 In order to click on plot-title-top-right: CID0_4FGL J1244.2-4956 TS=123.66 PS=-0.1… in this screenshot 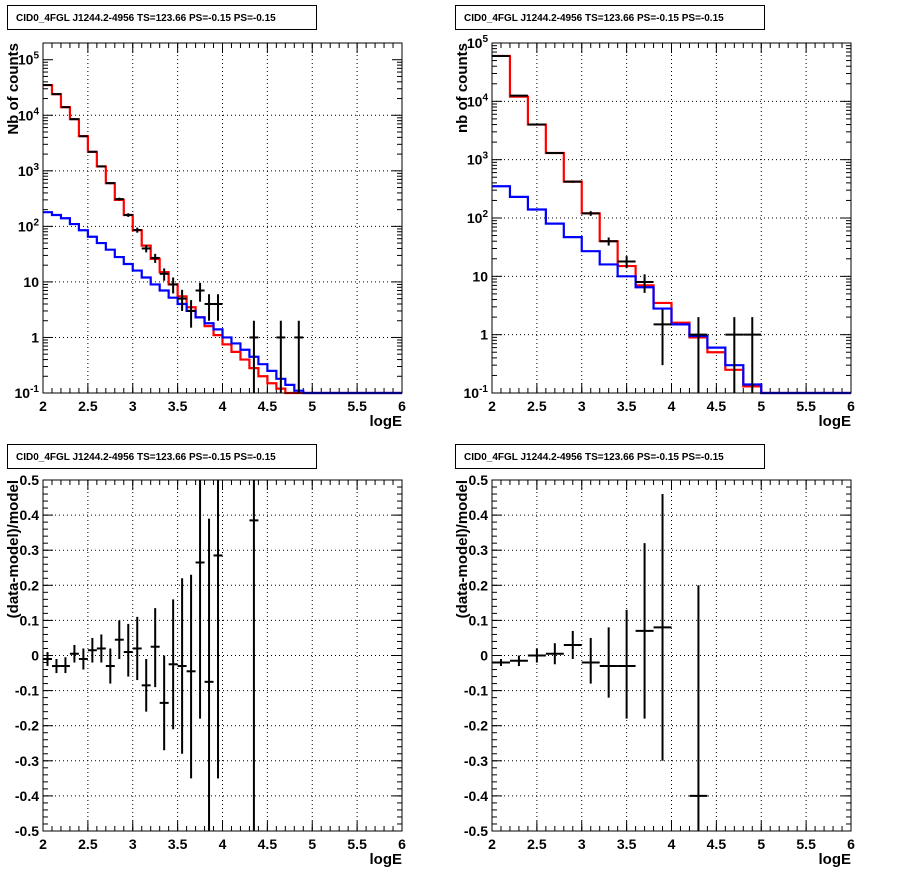, I will do `click(610, 17)`.